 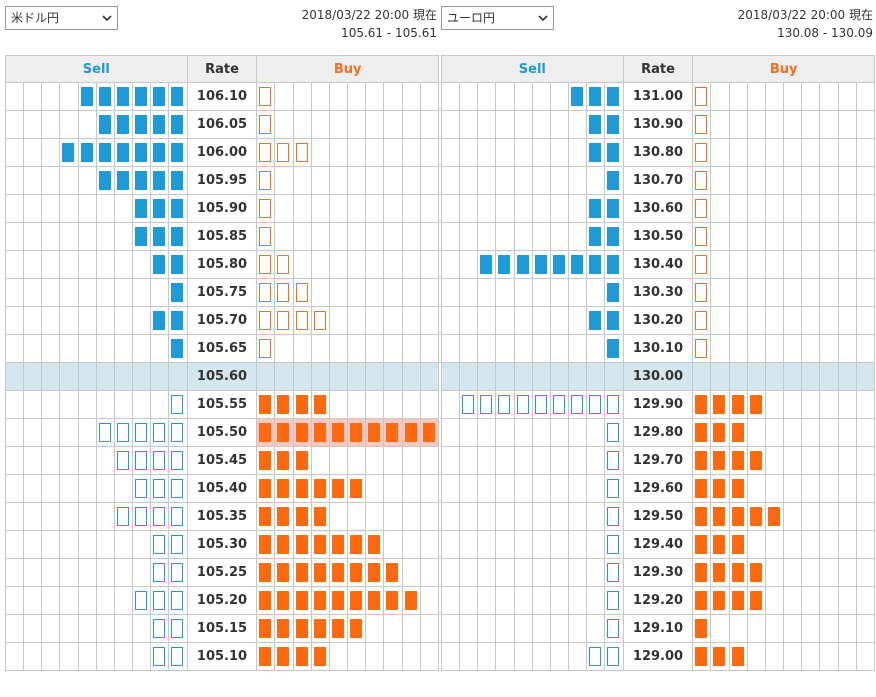 I want to click on table-row: 130.20, so click(x=658, y=320).